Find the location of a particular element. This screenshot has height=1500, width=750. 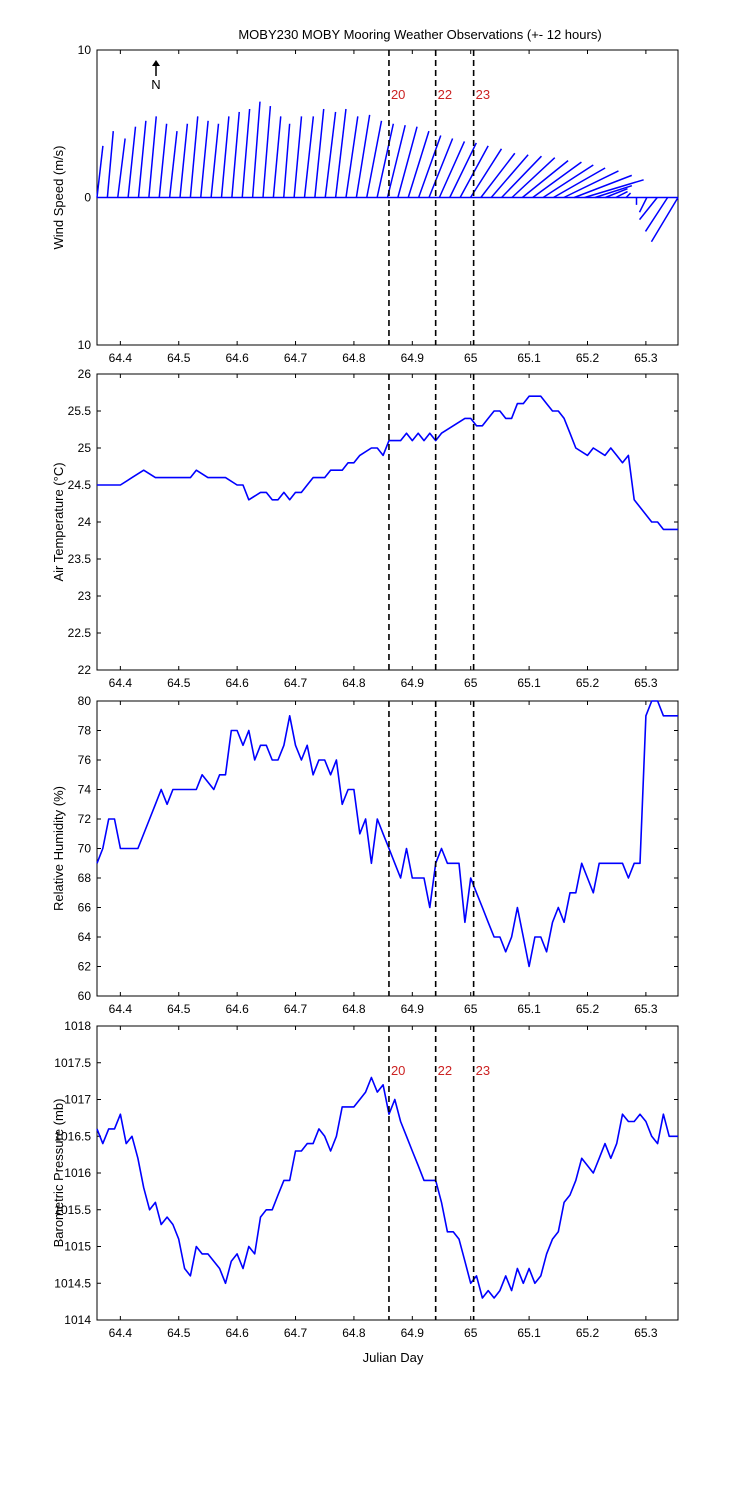

y-tick-label: 66 is located at coordinates (85, 908).